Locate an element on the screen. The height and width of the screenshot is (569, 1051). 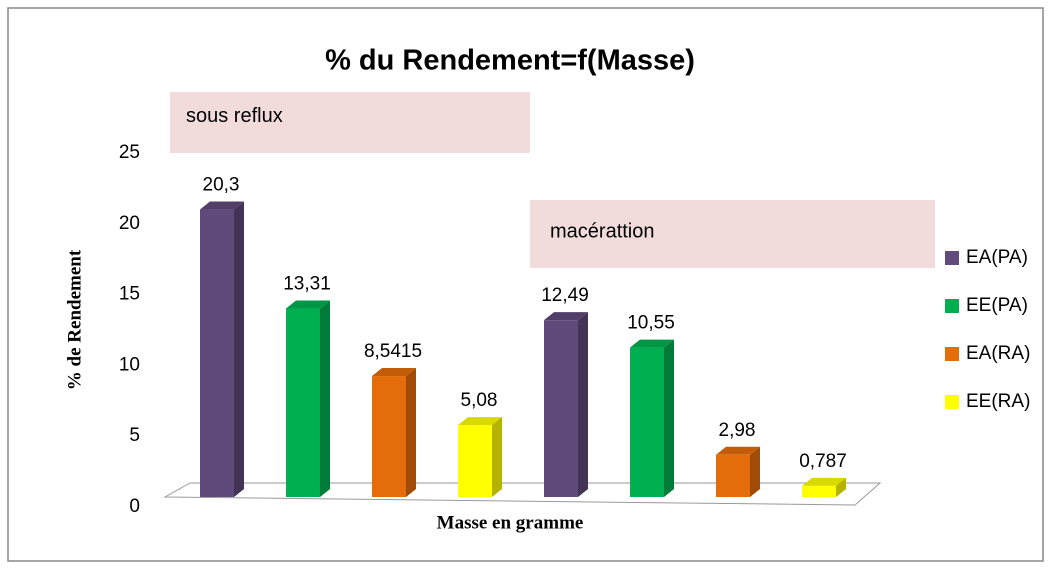
y-tick-label: 5 is located at coordinates (134, 435).